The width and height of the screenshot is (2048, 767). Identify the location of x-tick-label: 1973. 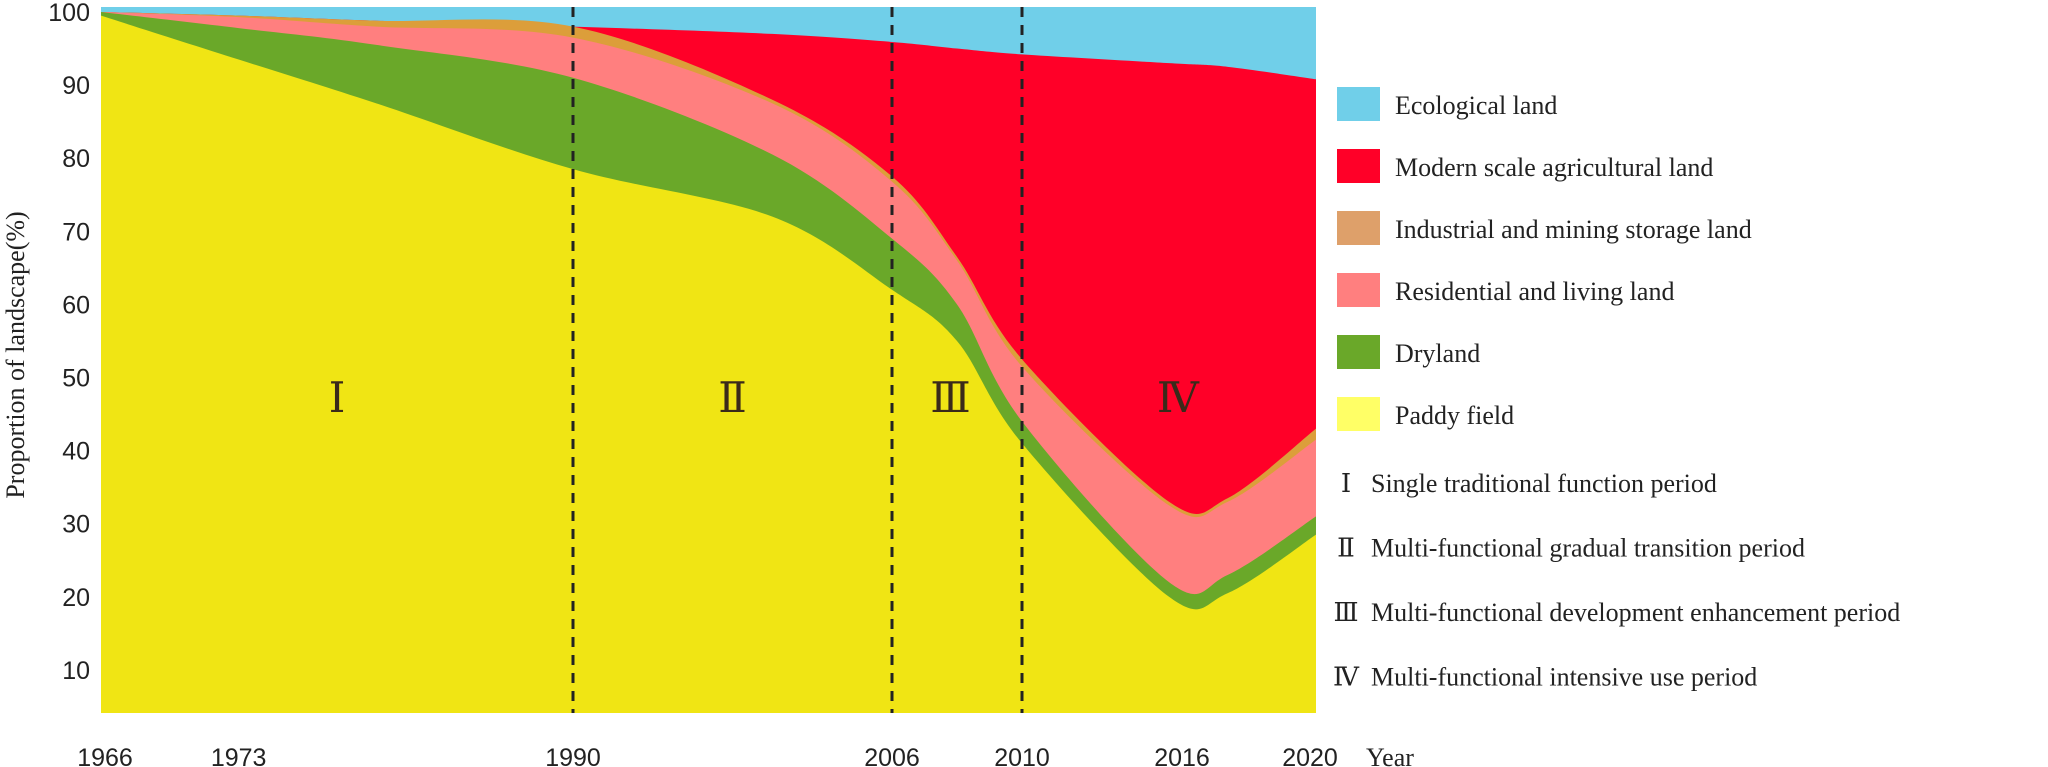
(239, 755).